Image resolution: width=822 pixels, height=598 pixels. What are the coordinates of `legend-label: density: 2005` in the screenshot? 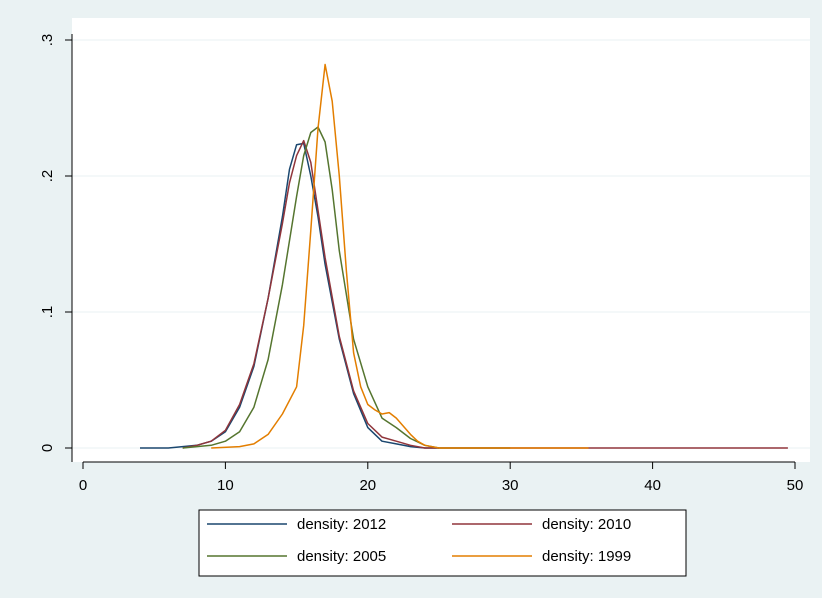 It's located at (341, 556).